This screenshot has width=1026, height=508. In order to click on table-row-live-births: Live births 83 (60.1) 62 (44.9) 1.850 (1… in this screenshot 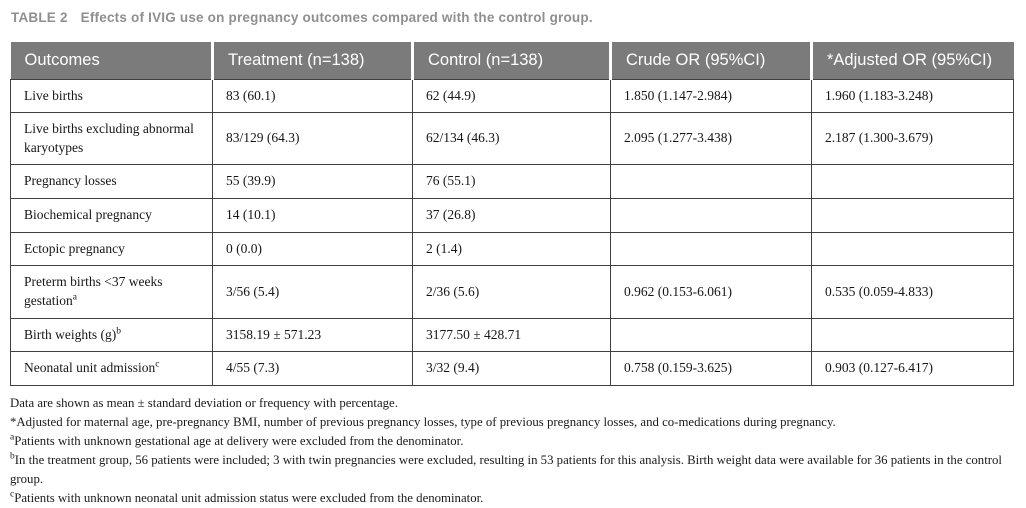, I will do `click(512, 96)`.